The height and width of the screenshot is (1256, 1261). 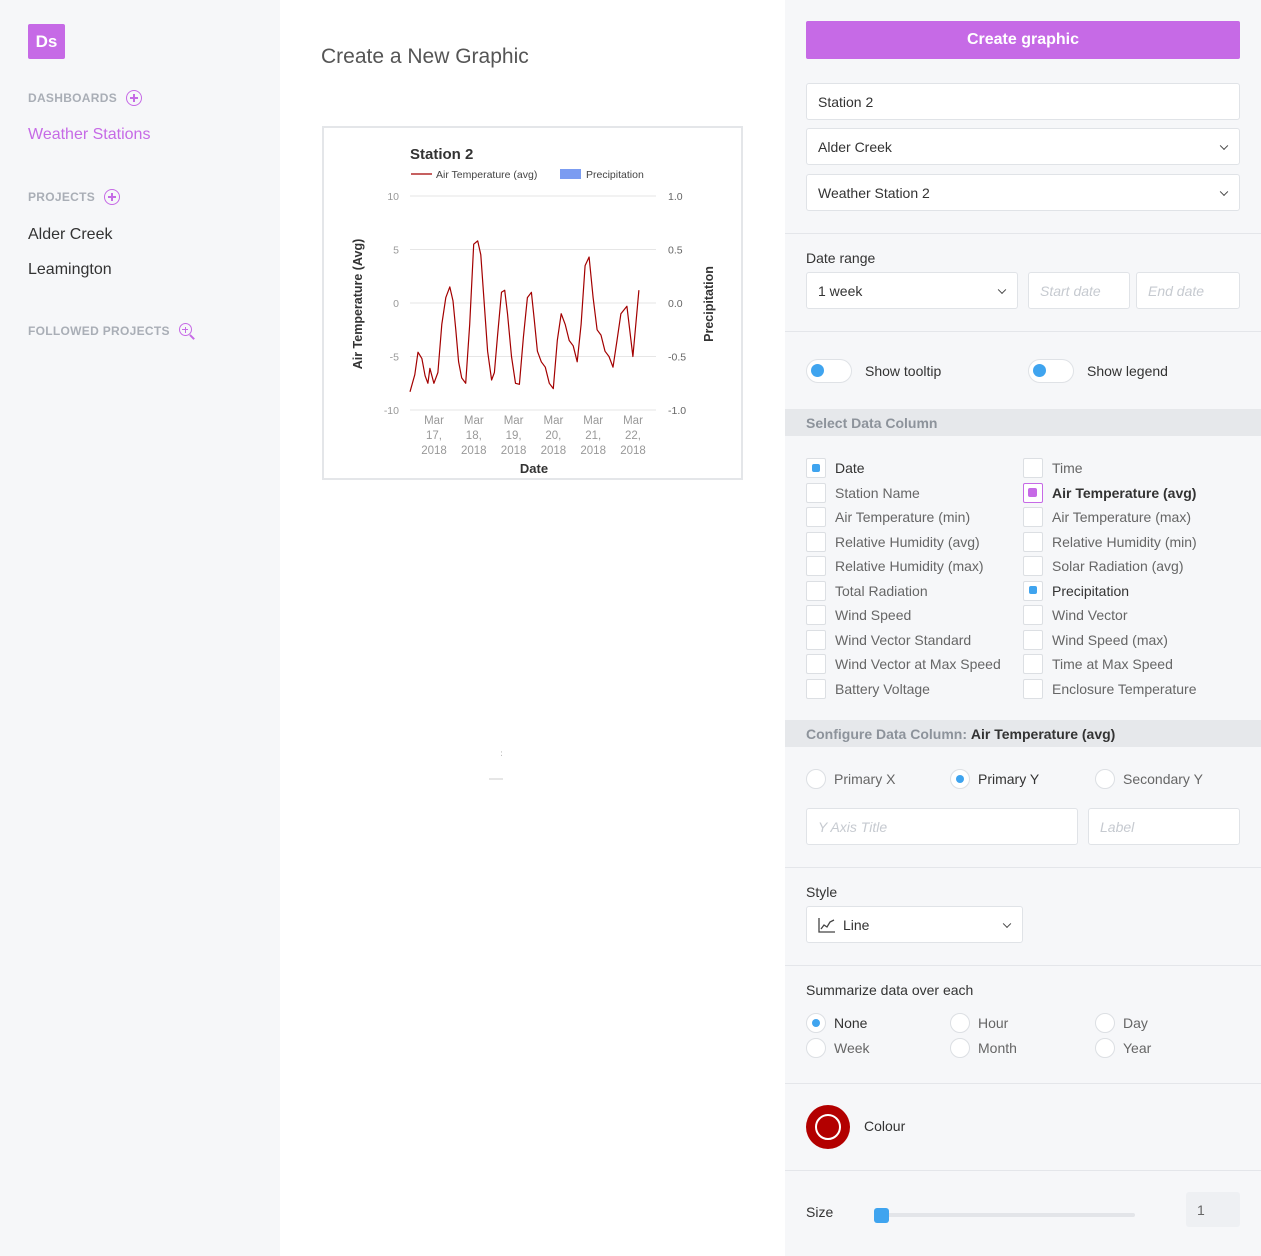 What do you see at coordinates (979, 1023) in the screenshot?
I see `summarize-option-radio: Hour` at bounding box center [979, 1023].